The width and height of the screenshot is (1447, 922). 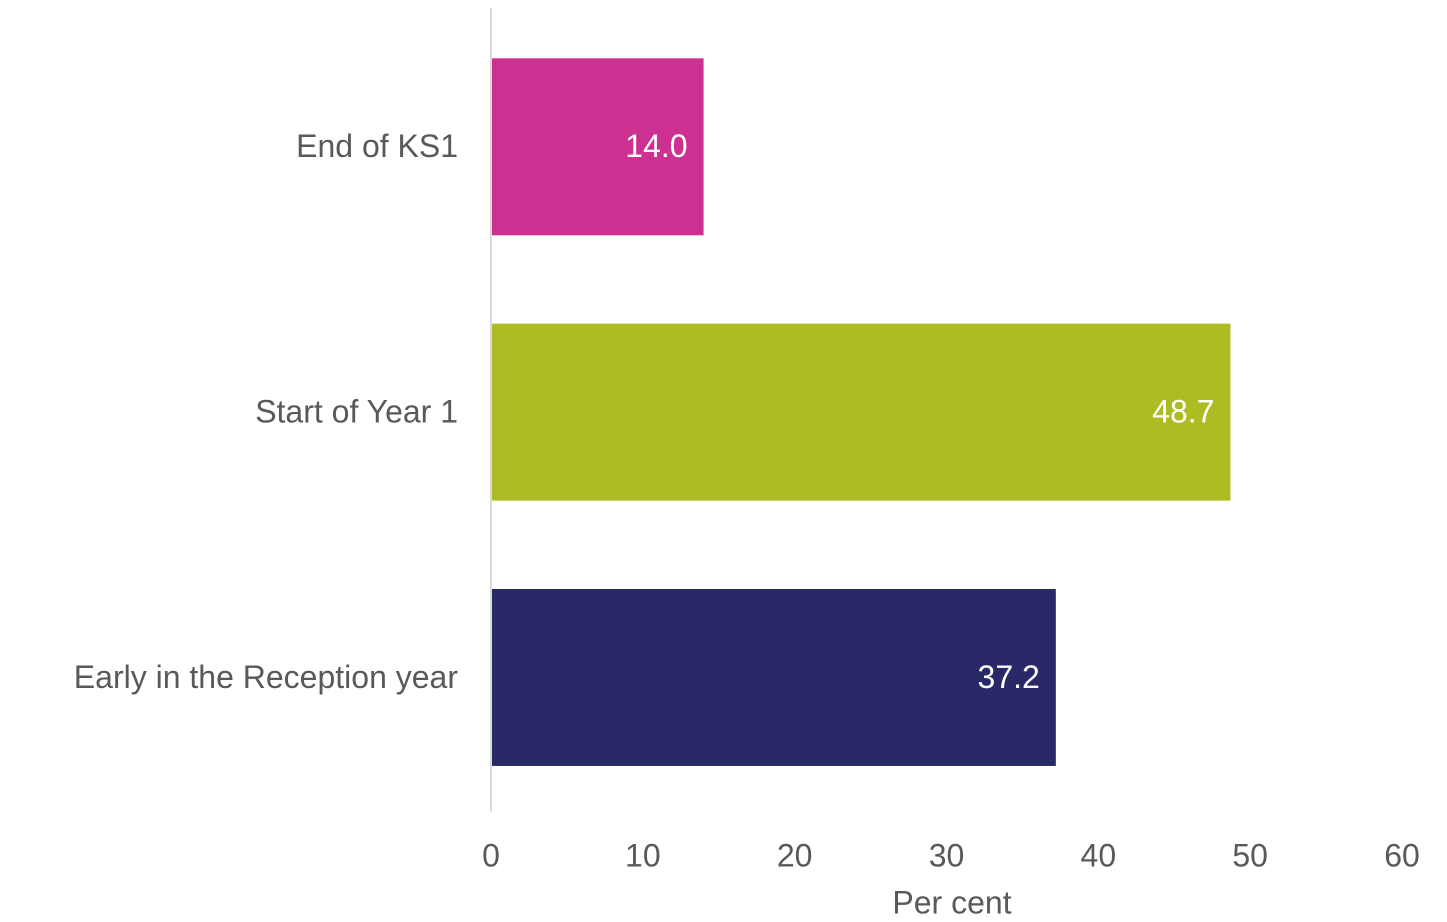 What do you see at coordinates (1009, 677) in the screenshot?
I see `value-label: 37.2` at bounding box center [1009, 677].